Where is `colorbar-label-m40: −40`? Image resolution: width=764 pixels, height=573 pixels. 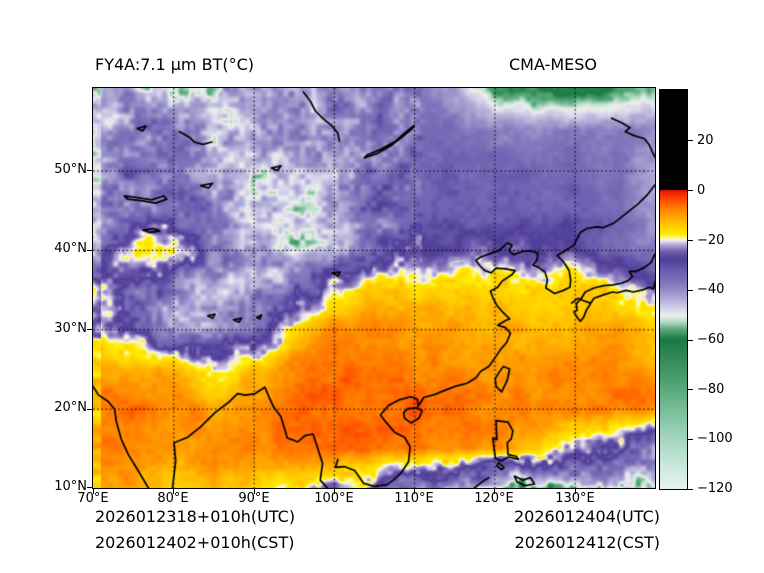 colorbar-label-m40: −40 is located at coordinates (711, 289).